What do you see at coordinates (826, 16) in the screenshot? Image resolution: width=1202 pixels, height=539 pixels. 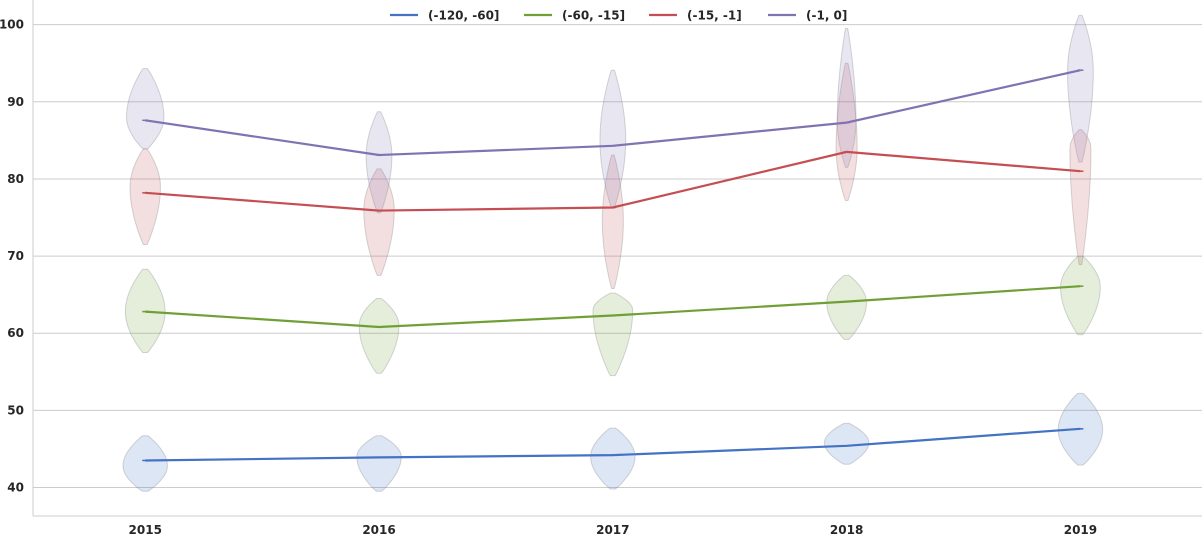 I see `legend-label: (-1, 0]` at bounding box center [826, 16].